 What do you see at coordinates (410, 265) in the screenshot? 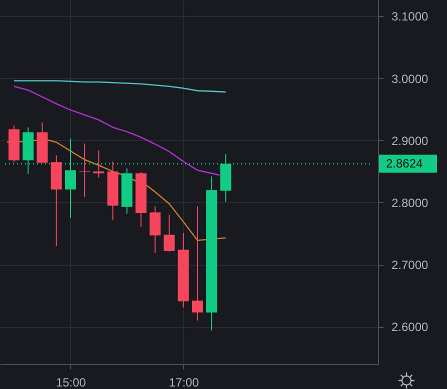
I see `y-tick-label: 2.7000` at bounding box center [410, 265].